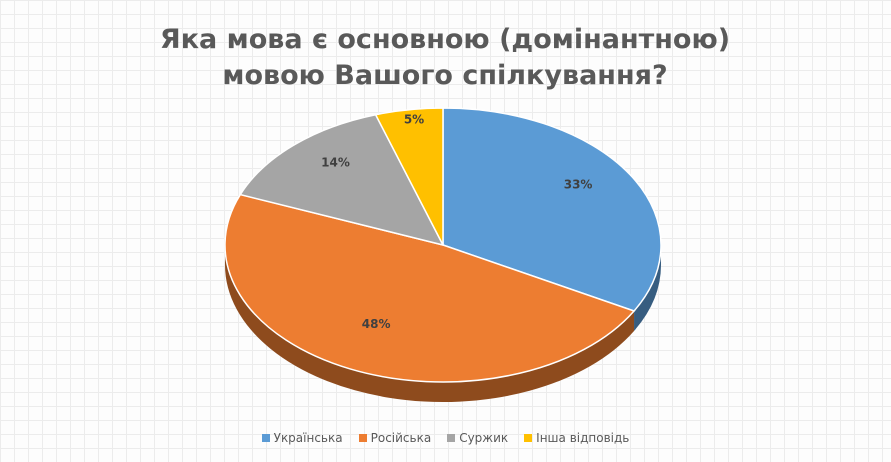  Describe the element at coordinates (308, 438) in the screenshot. I see `legend-label: Українська` at that location.